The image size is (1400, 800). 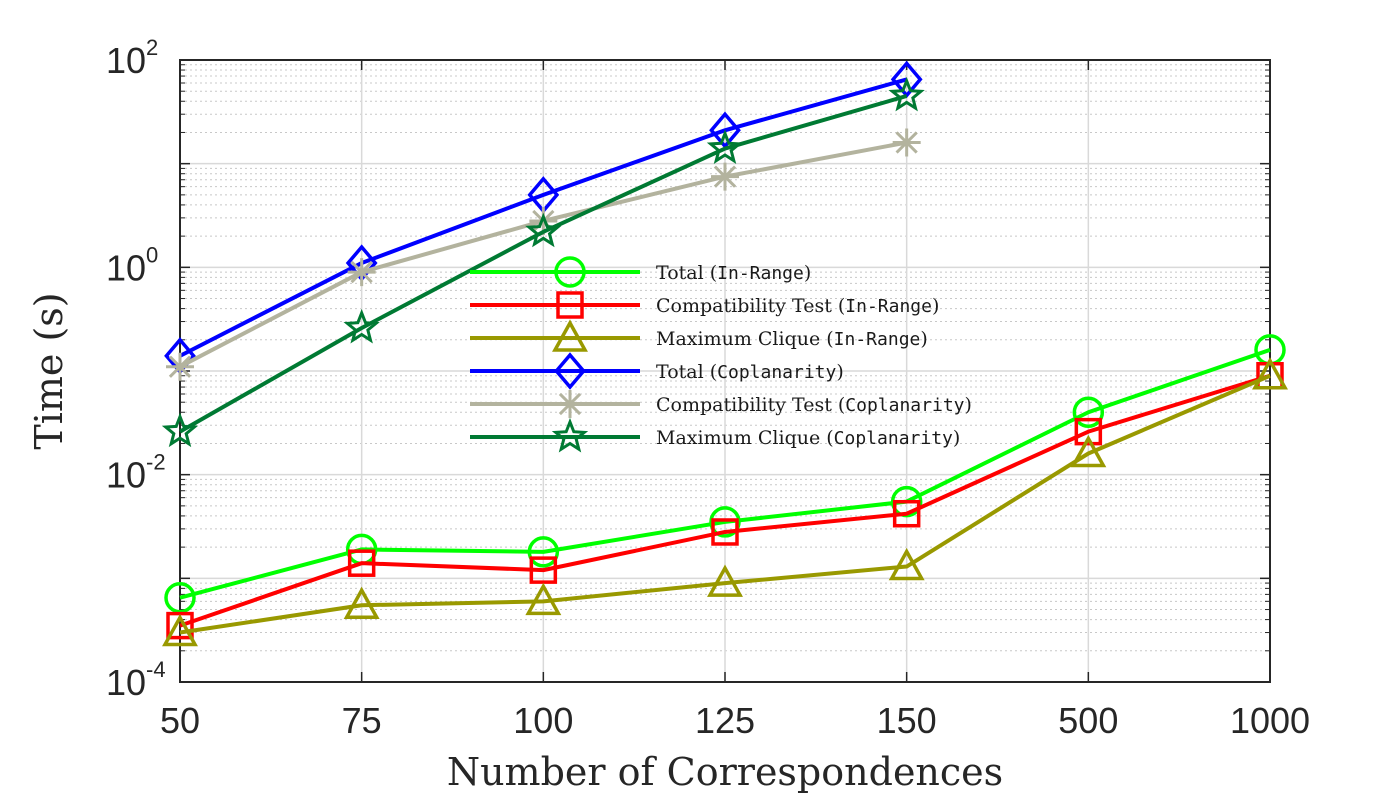 I want to click on x-tick-label: 125, so click(x=725, y=720).